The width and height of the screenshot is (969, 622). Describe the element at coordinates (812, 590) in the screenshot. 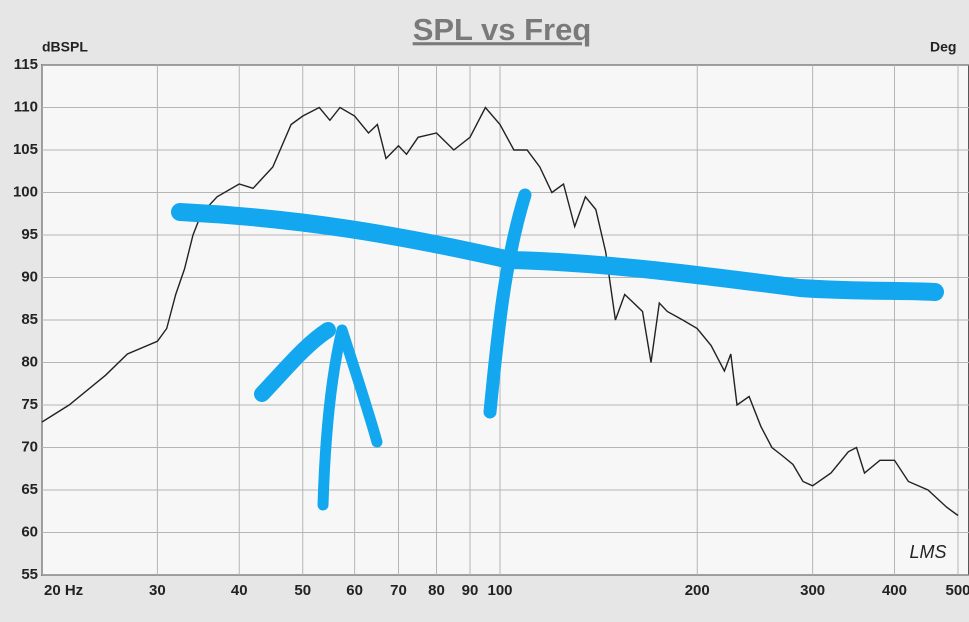

I see `x-tick-label: 300` at that location.